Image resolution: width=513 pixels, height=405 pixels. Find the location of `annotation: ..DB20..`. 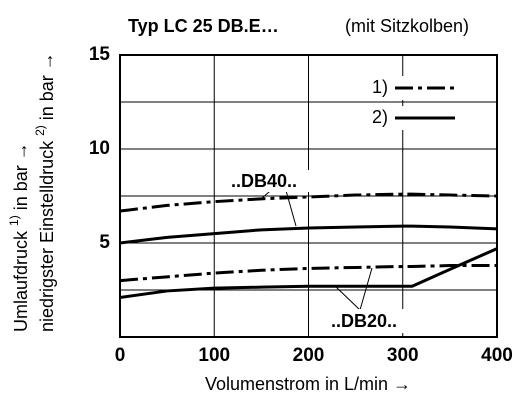

annotation: ..DB20.. is located at coordinates (364, 321).